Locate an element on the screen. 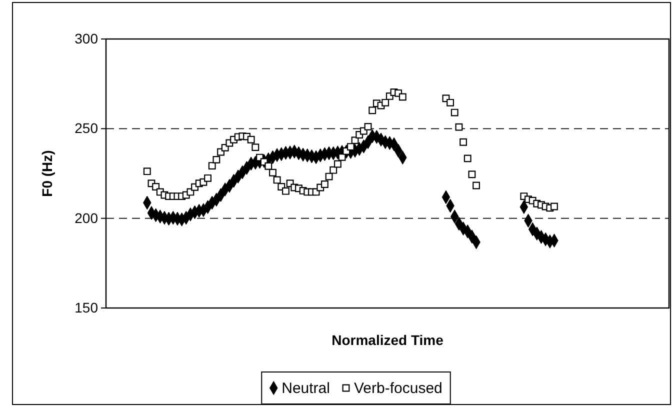 This screenshot has height=406, width=672. y-tick-label: 300 is located at coordinates (86, 38).